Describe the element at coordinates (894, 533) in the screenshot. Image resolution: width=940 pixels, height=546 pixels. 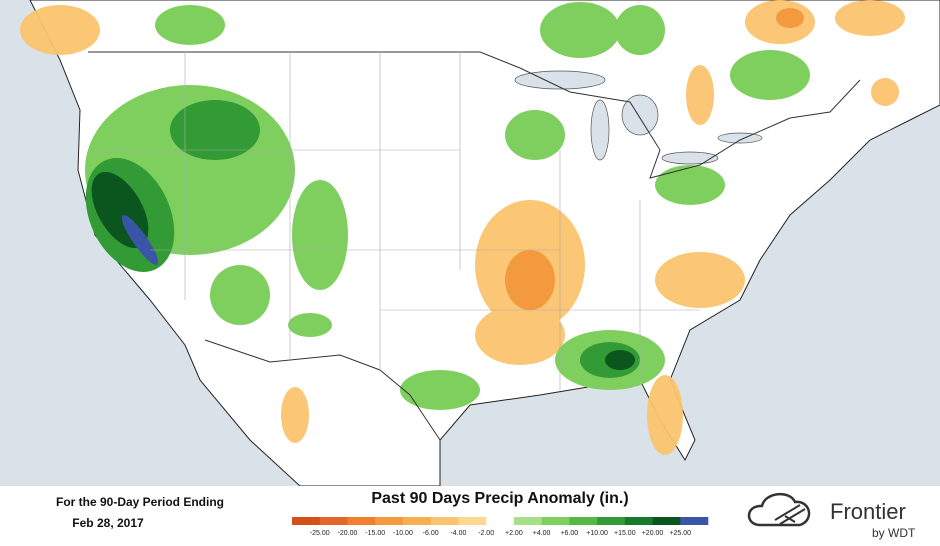
I see `logo-byline: by WDT` at that location.